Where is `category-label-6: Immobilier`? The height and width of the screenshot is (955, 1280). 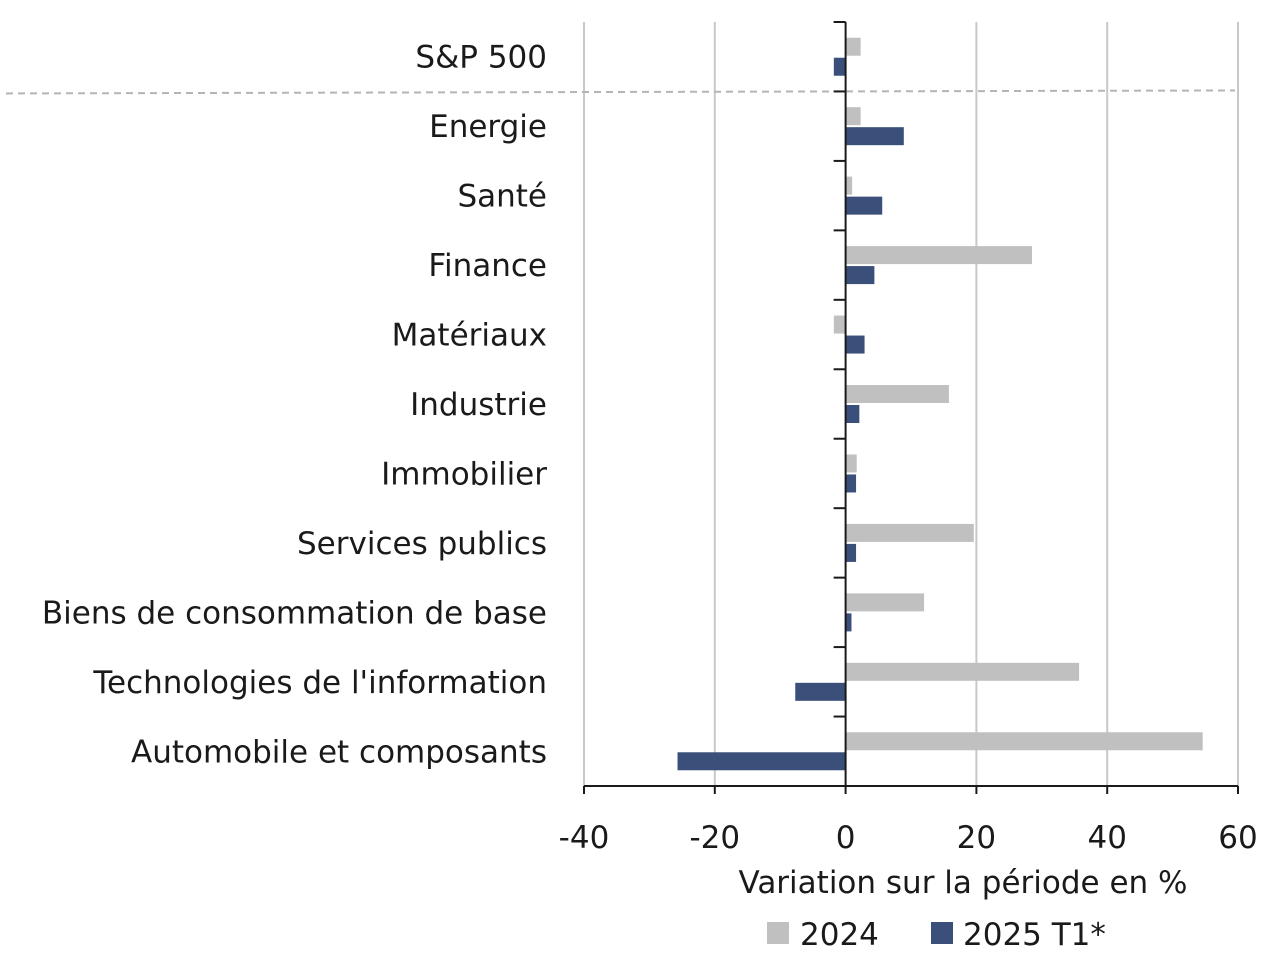 category-label-6: Immobilier is located at coordinates (464, 474).